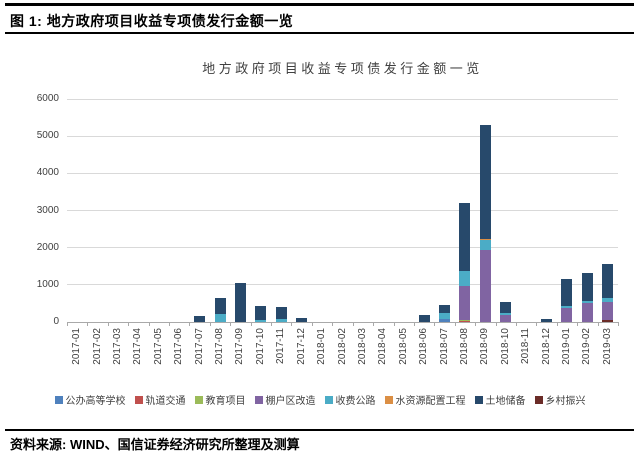 The width and height of the screenshot is (640, 451). I want to click on x-tick-label: 2019-02, so click(587, 346).